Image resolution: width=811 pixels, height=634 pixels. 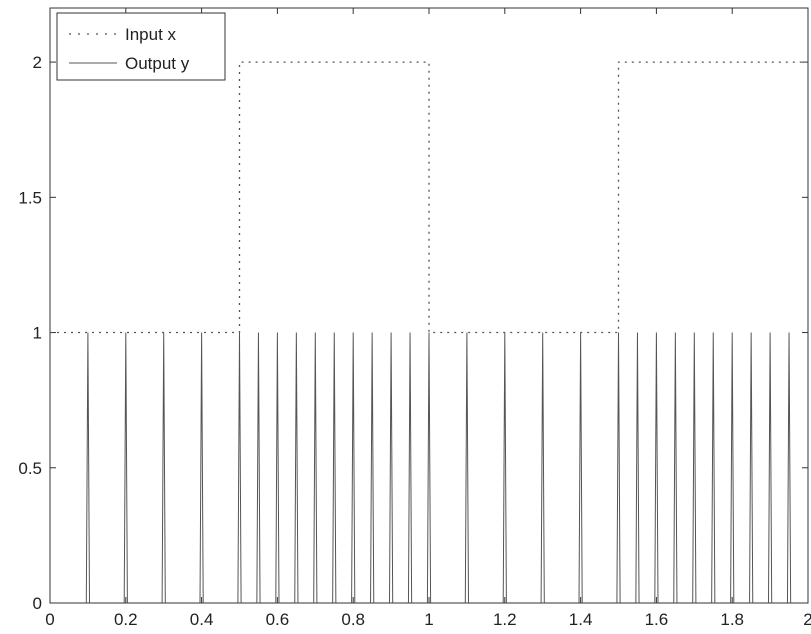 What do you see at coordinates (428, 619) in the screenshot?
I see `x-tick-label: 1` at bounding box center [428, 619].